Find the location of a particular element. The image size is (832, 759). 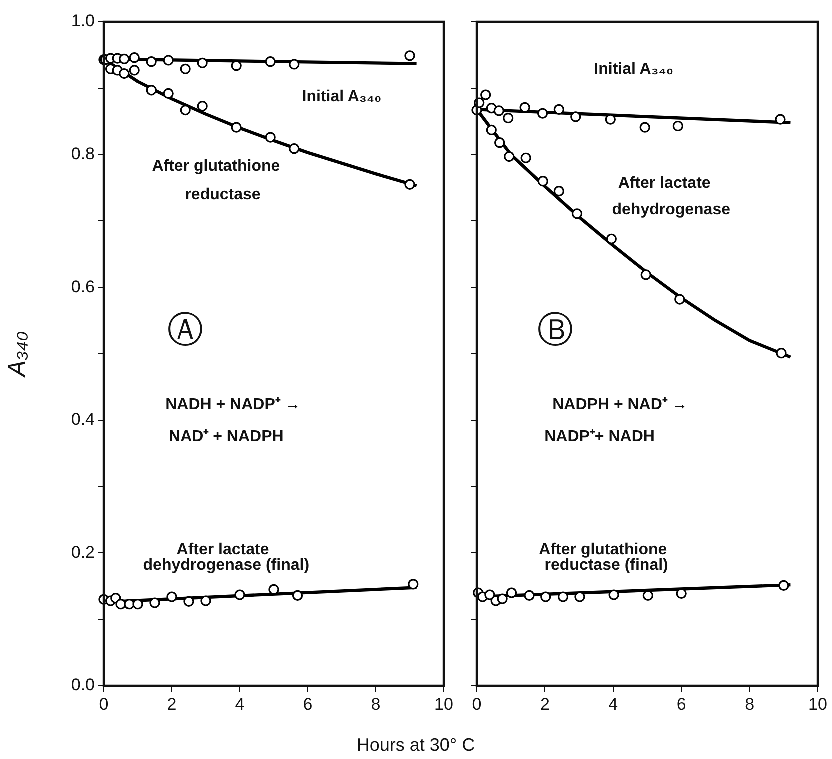

y-tick-label: 1.0 is located at coordinates (83, 21).